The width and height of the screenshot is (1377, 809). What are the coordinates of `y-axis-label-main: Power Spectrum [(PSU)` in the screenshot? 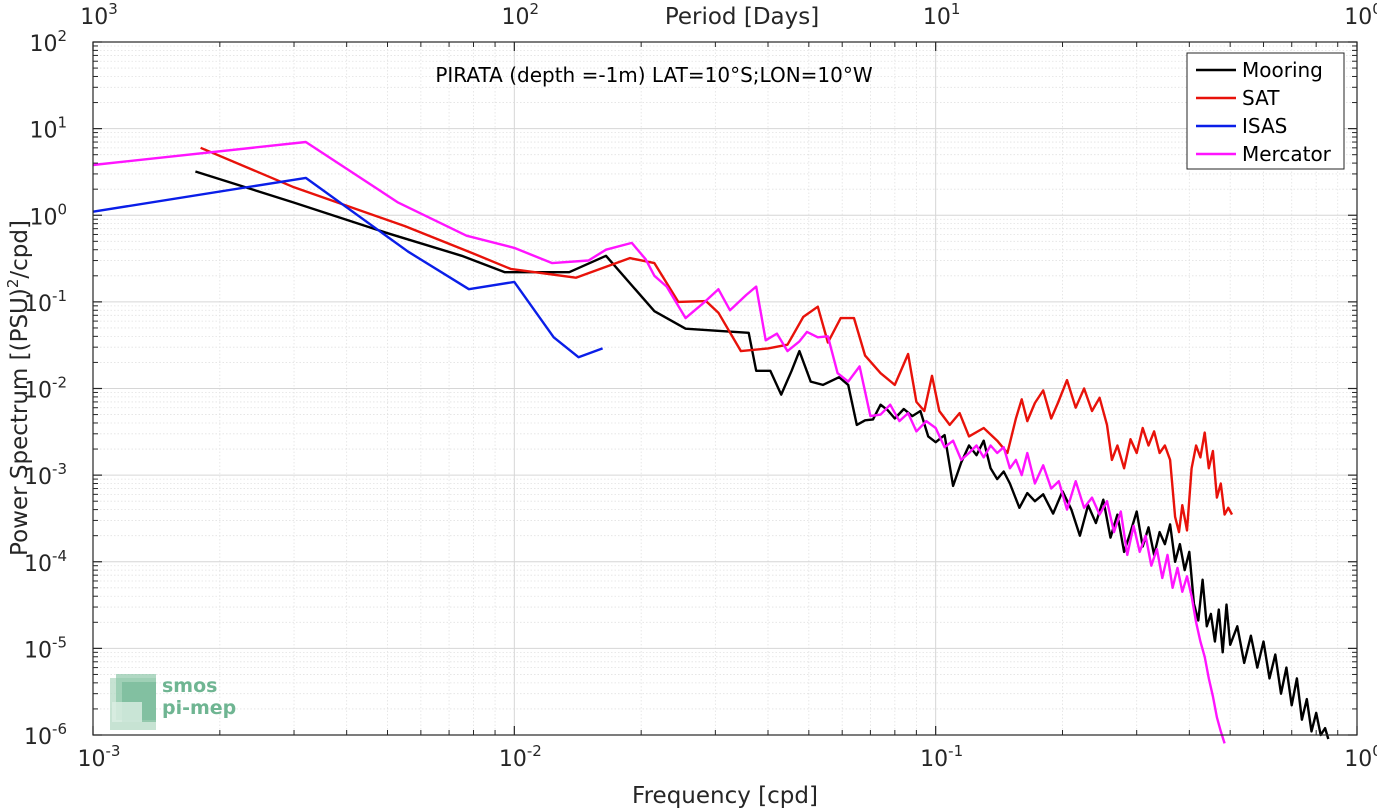 It's located at (20, 422).